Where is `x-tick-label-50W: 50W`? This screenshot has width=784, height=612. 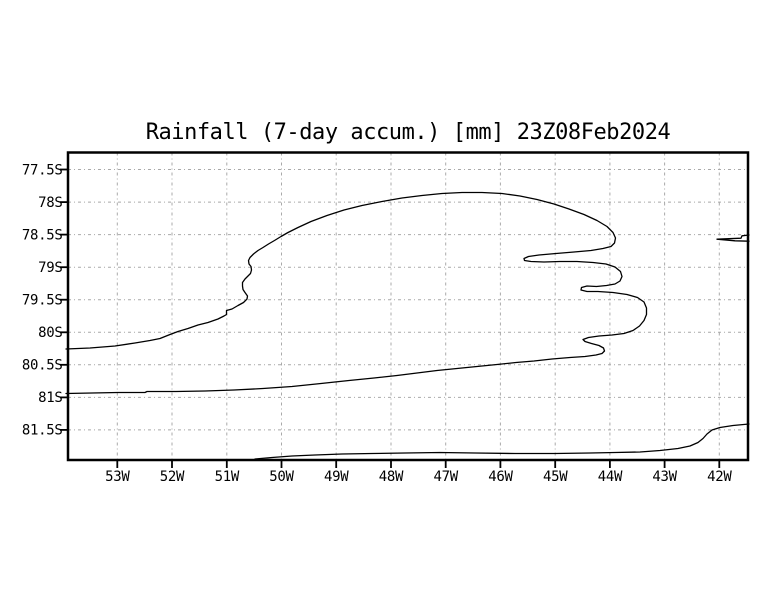
x-tick-label-50W: 50W is located at coordinates (281, 477).